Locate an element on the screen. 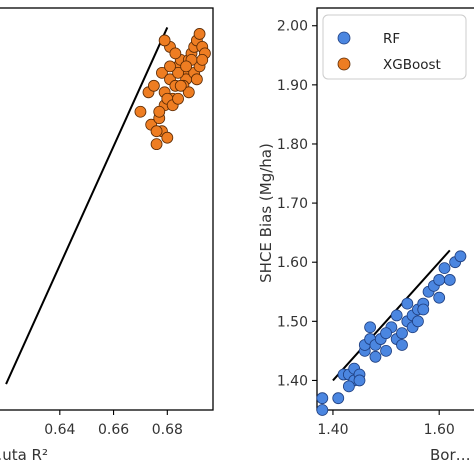  right-y-axis-label: SHCE Bias (Mg/ha) is located at coordinates (266, 213).